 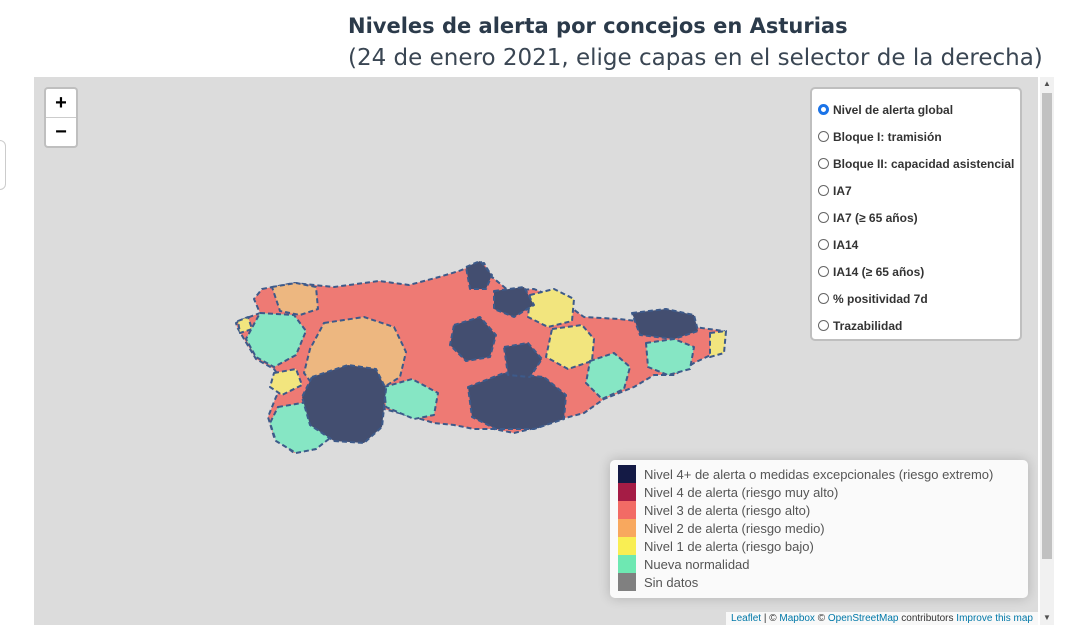 What do you see at coordinates (1047, 83) in the screenshot?
I see `scroll-up-icon: ▲` at bounding box center [1047, 83].